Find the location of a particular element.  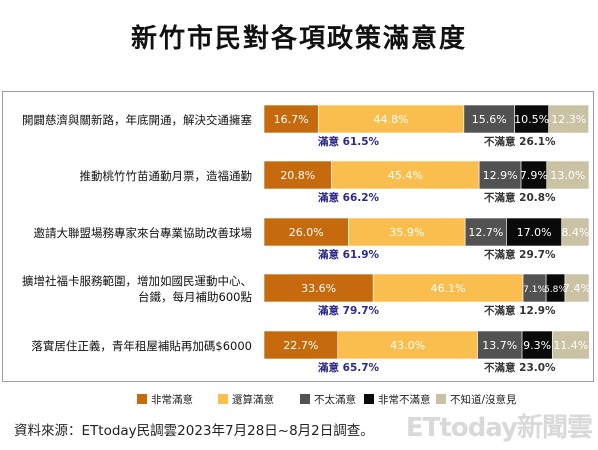

data-label: 45.4% is located at coordinates (405, 175).